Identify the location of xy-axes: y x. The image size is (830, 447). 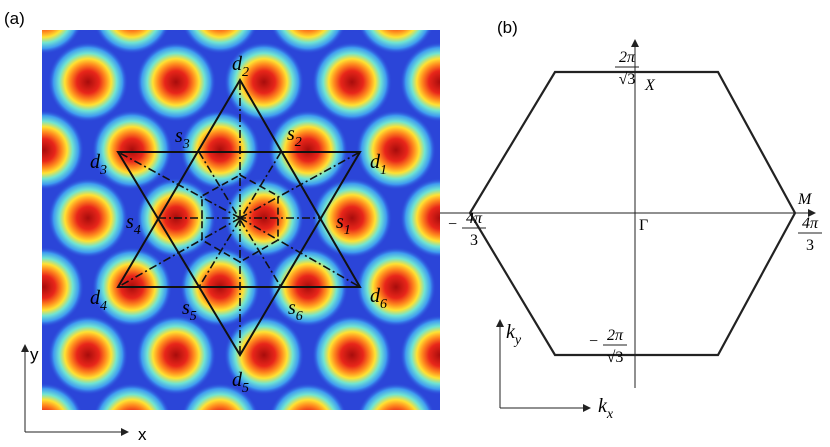
(84, 394).